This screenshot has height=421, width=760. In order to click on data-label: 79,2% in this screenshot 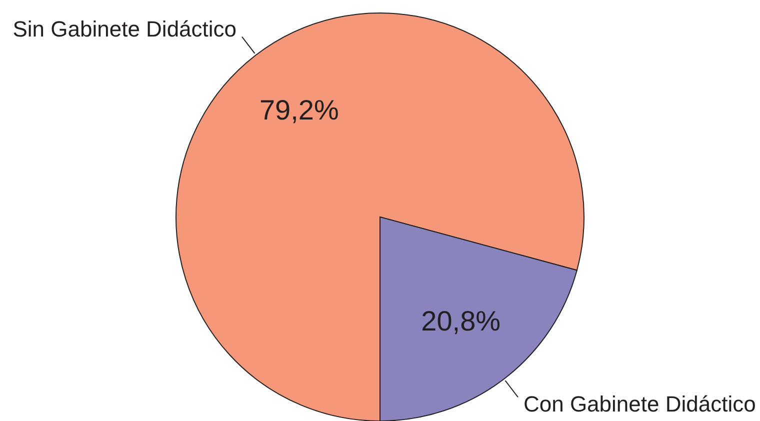, I will do `click(299, 110)`.